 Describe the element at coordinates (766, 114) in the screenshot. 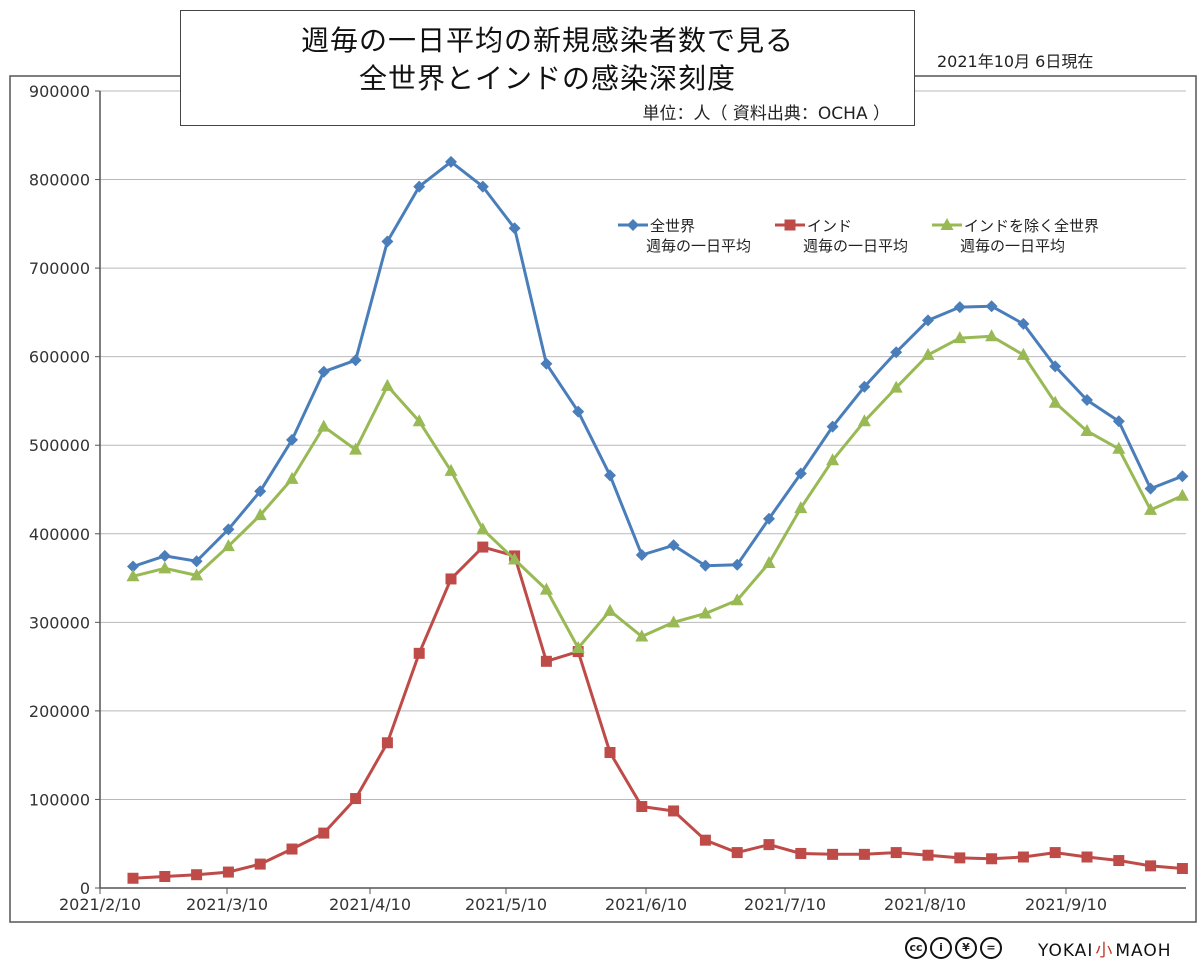

I see `unit-note: 単位：人（ 資料出典：OCHA ）` at that location.